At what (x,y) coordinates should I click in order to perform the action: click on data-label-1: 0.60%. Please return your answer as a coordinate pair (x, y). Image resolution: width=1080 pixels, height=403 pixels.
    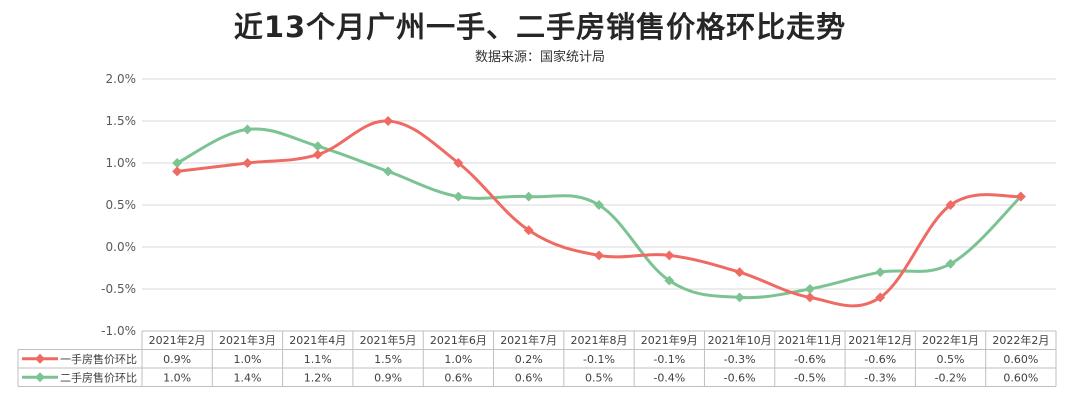
    Looking at the image, I should click on (1020, 359).